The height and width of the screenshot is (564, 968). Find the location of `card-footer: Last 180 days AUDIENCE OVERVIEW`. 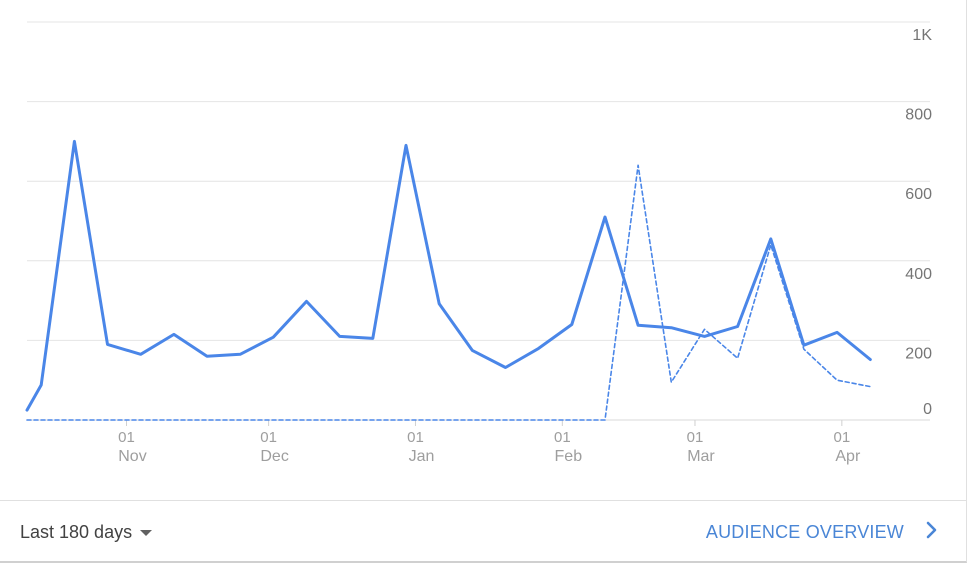

card-footer: Last 180 days AUDIENCE OVERVIEW is located at coordinates (483, 530).